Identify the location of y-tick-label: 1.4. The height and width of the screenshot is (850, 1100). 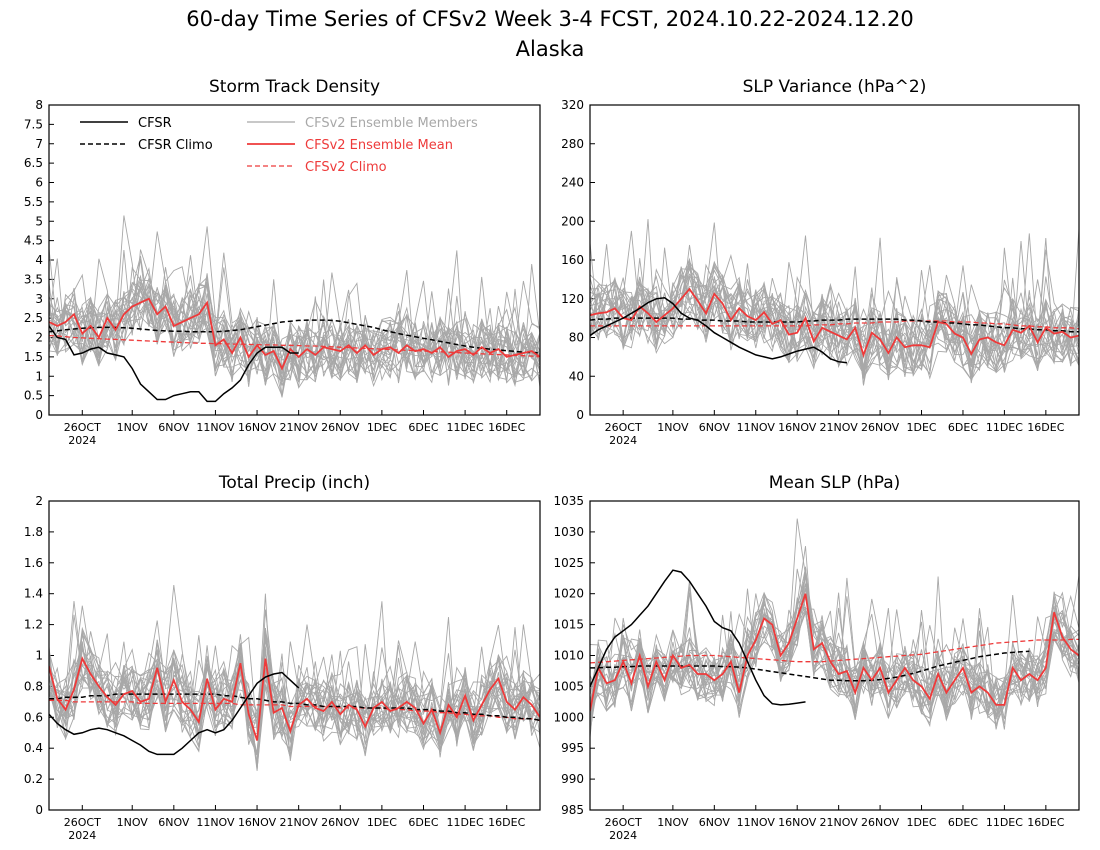
(33, 594).